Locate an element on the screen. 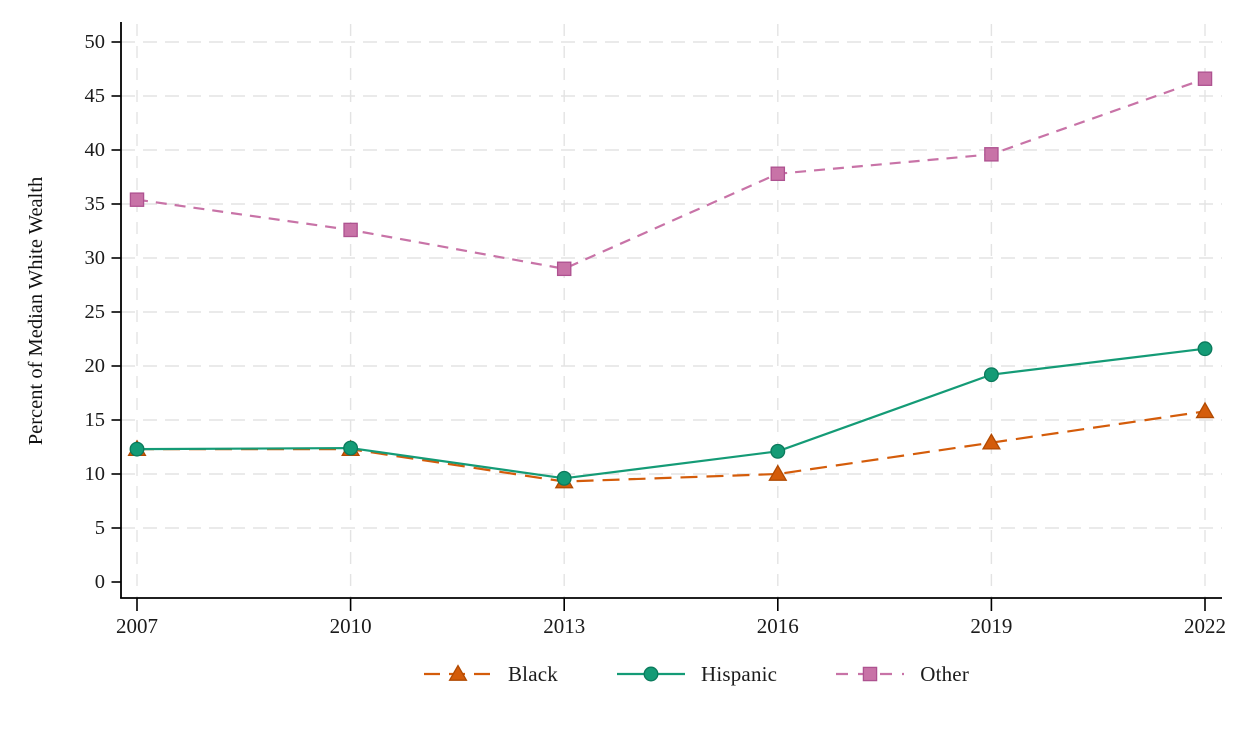 This screenshot has height=750, width=1250. marker-black-2022 is located at coordinates (1205, 410).